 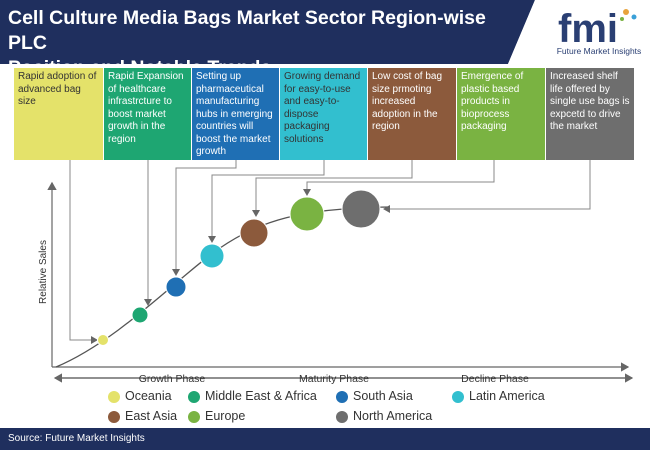 What do you see at coordinates (140, 315) in the screenshot?
I see `bubble-middle-east-africa` at bounding box center [140, 315].